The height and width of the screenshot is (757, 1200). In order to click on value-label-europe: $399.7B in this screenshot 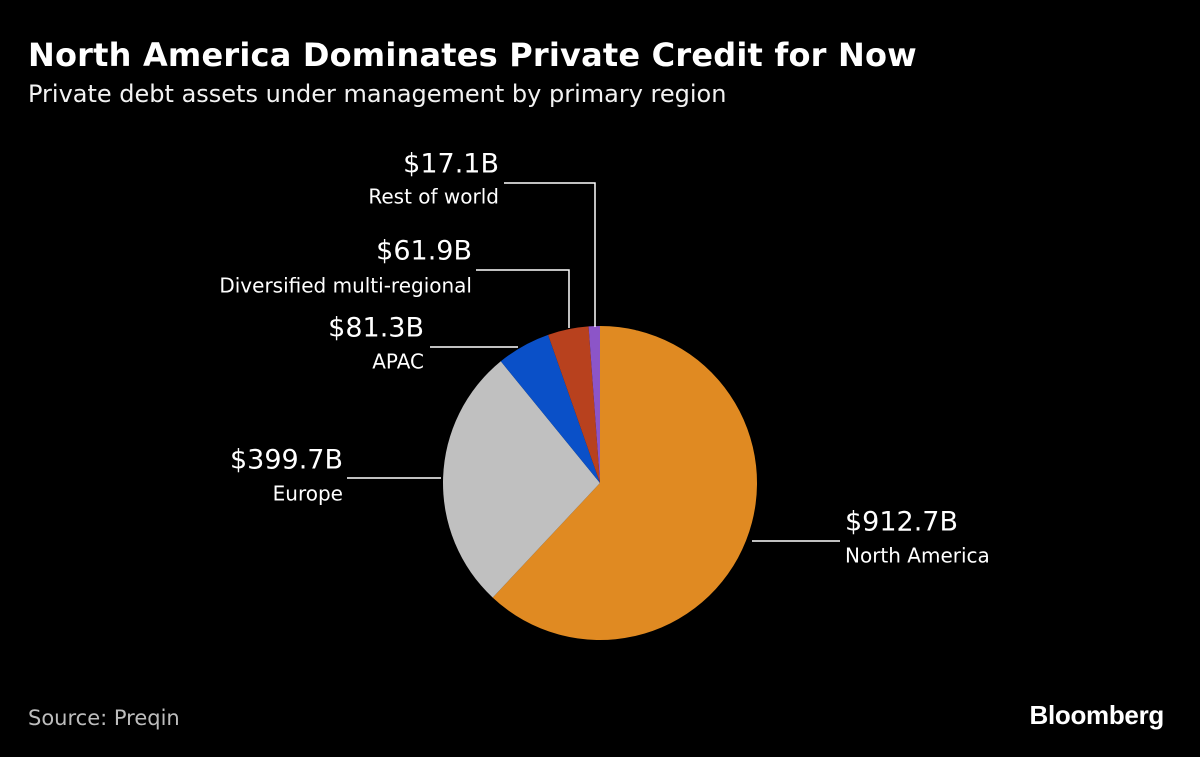, I will do `click(286, 460)`.